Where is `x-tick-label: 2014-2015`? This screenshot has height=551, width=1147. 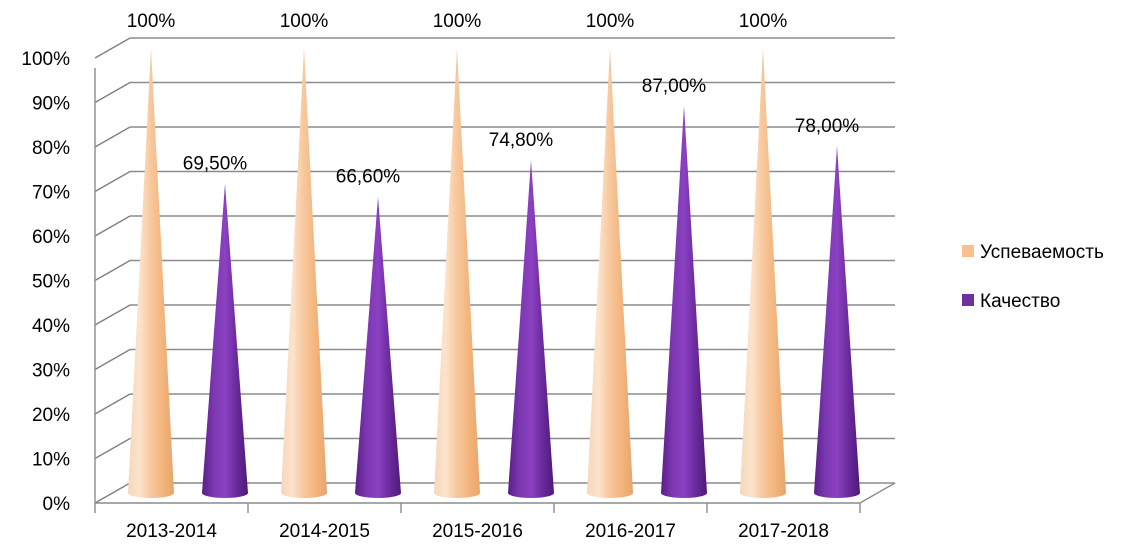 x-tick-label: 2014-2015 is located at coordinates (324, 531).